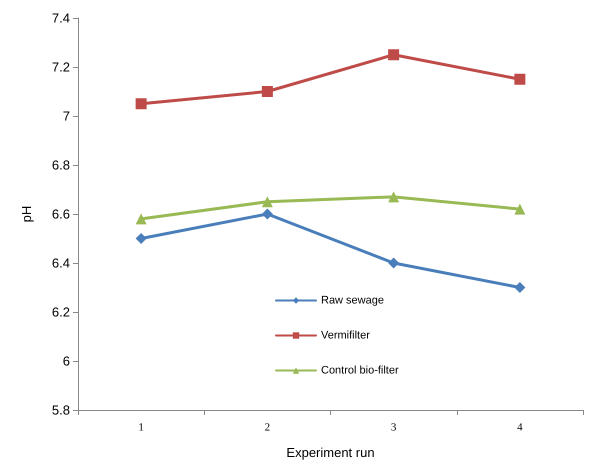 The width and height of the screenshot is (593, 464). Describe the element at coordinates (66, 361) in the screenshot. I see `y-tick-label: 6` at that location.